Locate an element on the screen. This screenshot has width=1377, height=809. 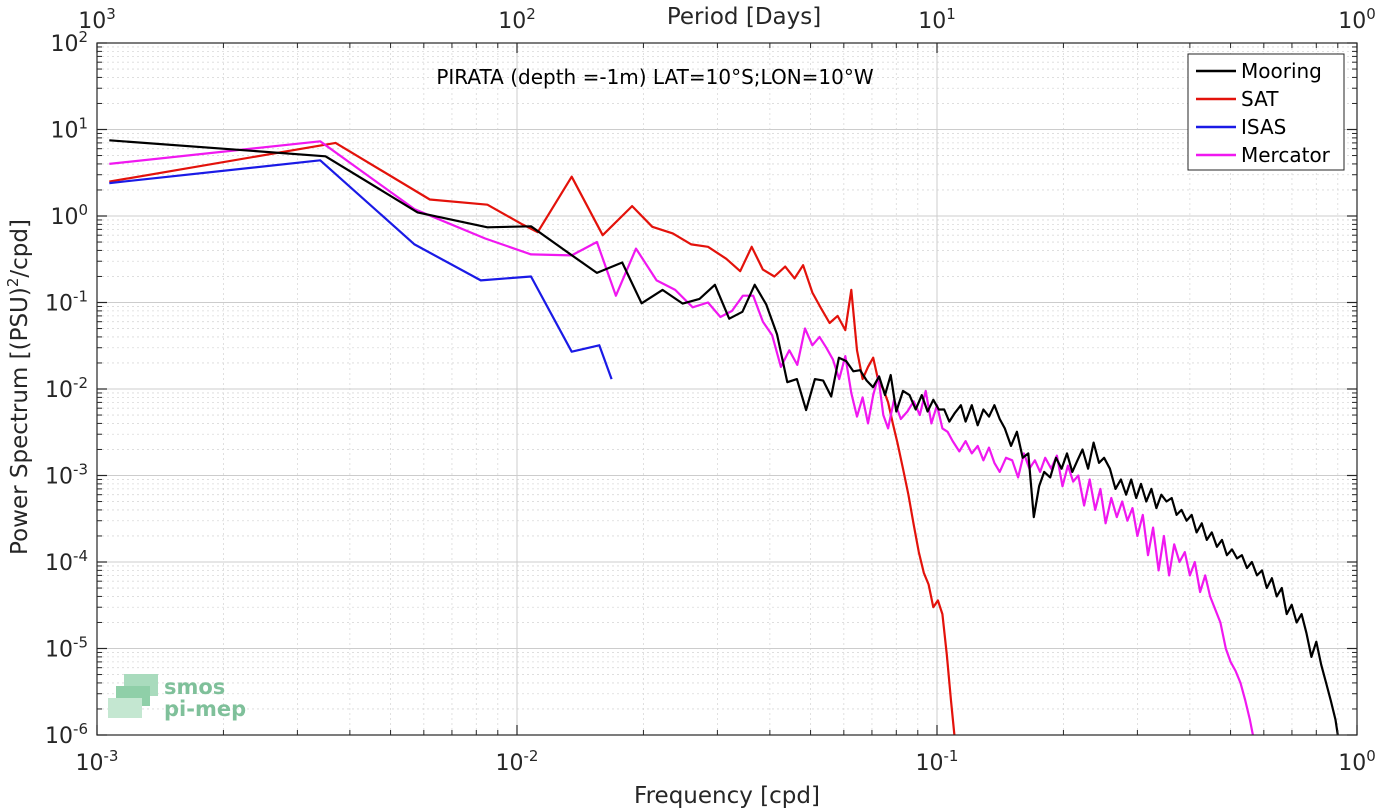
chart-title: PIRATA (depth =-1m) LAT=10°S;LON=10°W is located at coordinates (655, 77).